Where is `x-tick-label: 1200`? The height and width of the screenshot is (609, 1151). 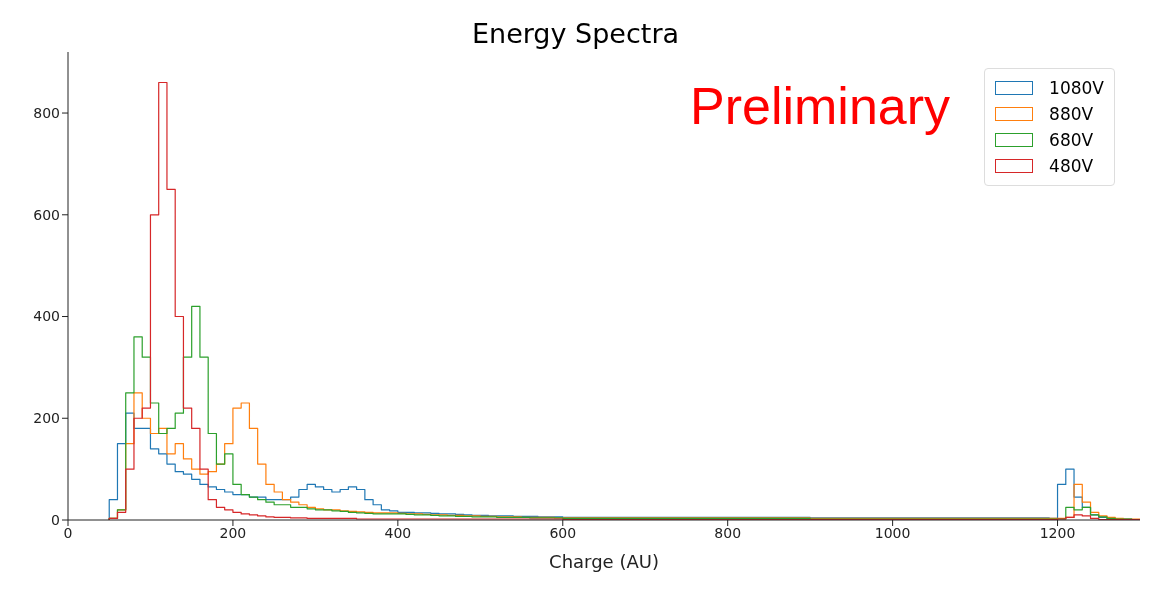 x-tick-label: 1200 is located at coordinates (1057, 532).